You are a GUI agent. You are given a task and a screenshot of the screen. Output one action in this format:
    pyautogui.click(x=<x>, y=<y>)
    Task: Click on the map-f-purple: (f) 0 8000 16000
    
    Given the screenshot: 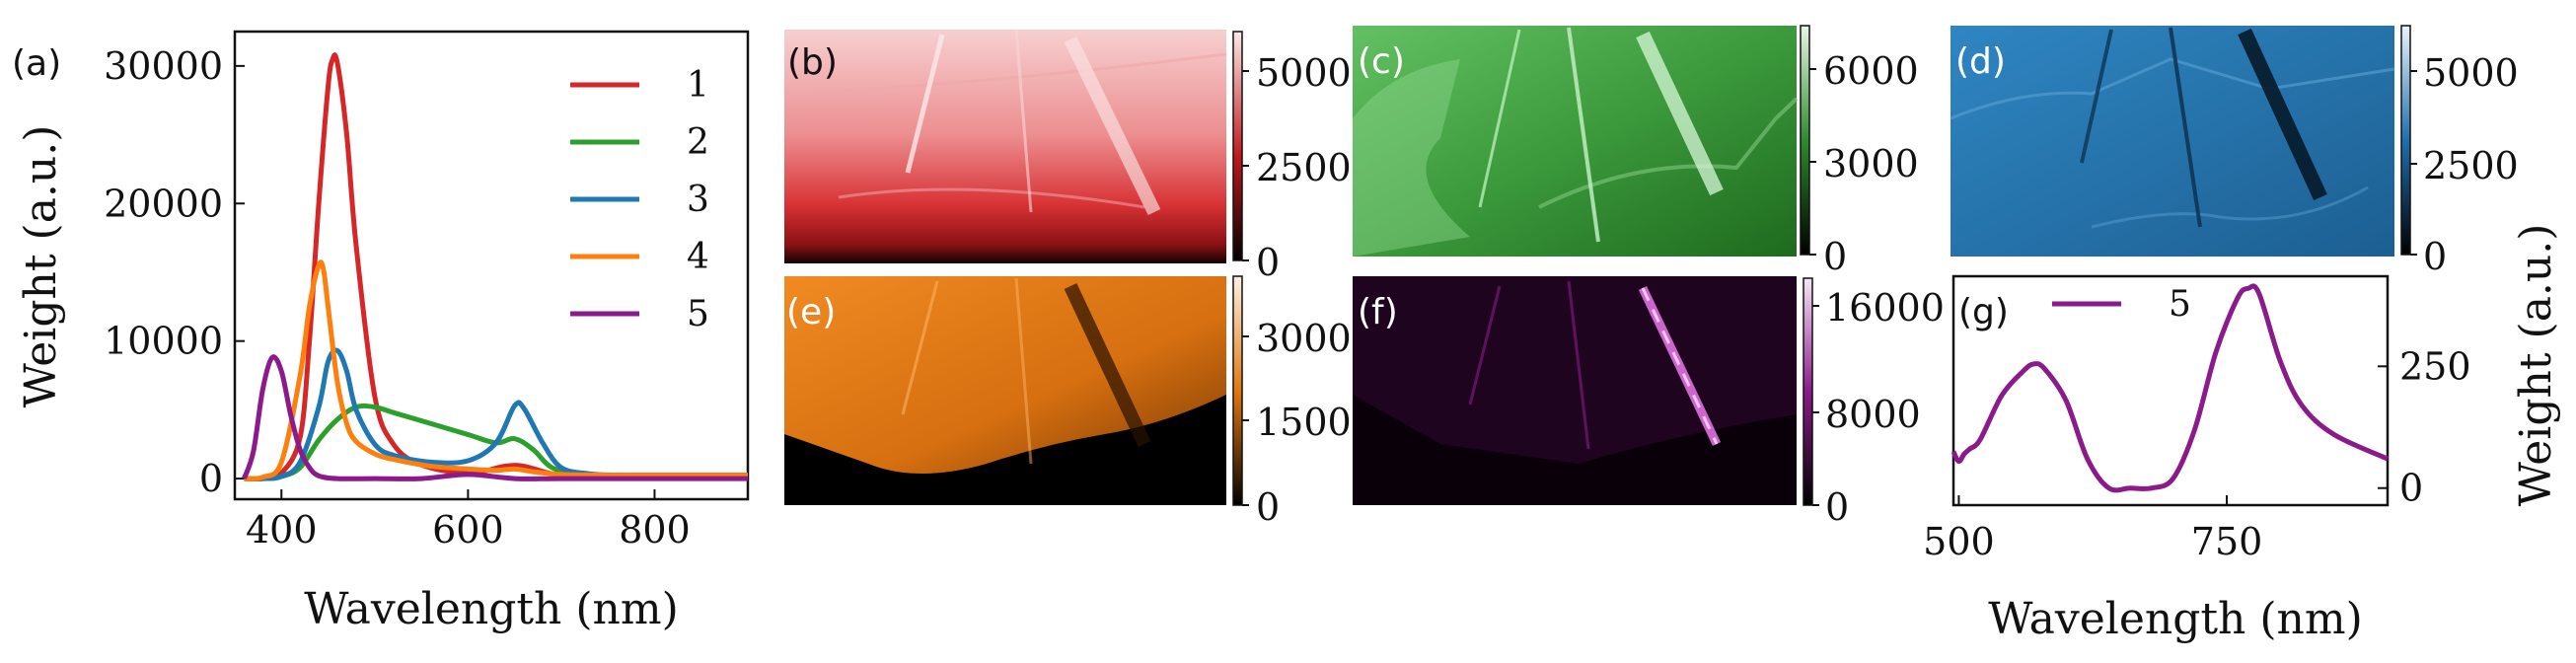 What is the action you would take?
    pyautogui.click(x=1649, y=402)
    